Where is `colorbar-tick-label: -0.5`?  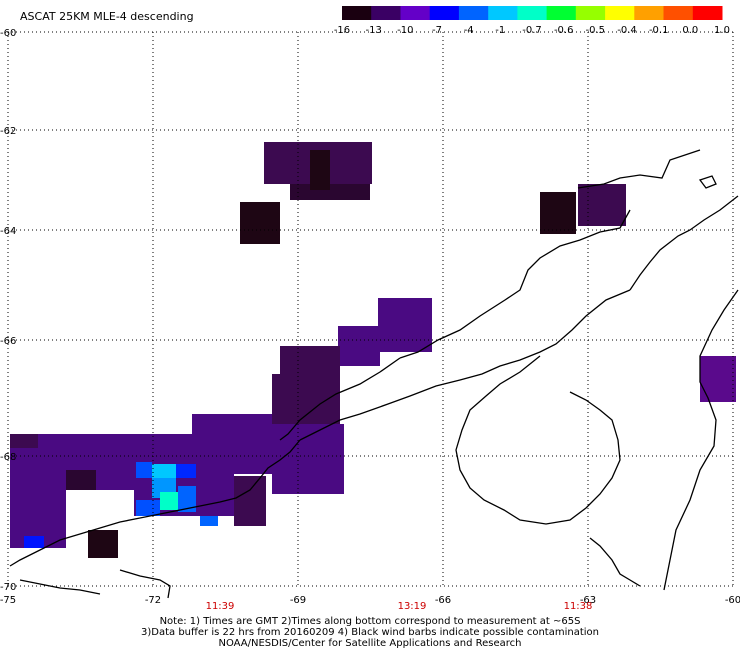 colorbar-tick-label: -0.5 is located at coordinates (596, 30).